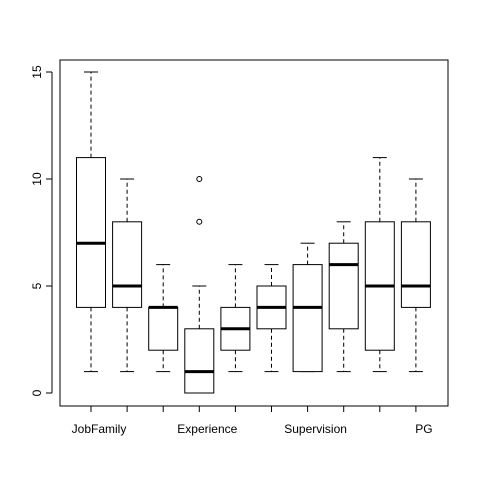  I want to click on y-axis: 0 5 10 15, so click(41, 230).